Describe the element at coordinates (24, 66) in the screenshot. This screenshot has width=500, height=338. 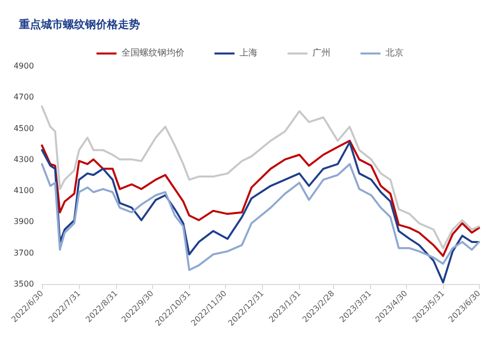
I see `y-tick-label: 4900` at that location.